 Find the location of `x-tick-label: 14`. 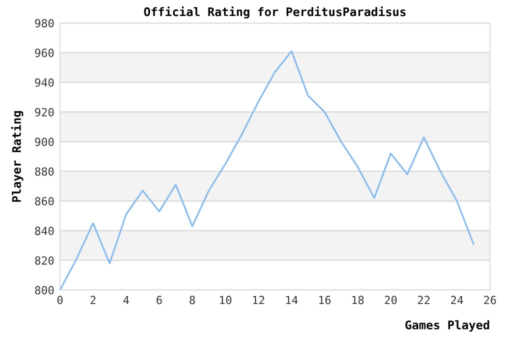

x-tick-label: 14 is located at coordinates (292, 300).